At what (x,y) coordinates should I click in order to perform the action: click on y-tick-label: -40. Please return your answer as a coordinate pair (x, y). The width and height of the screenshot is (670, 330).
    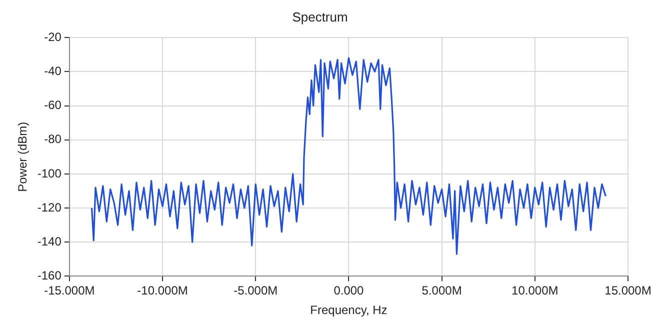
    Looking at the image, I should click on (53, 71).